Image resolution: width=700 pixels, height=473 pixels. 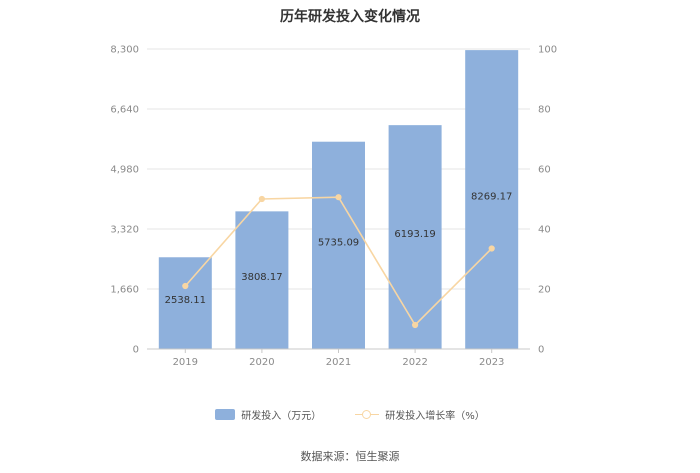 I want to click on y-left-tick-label: 6,640, so click(x=124, y=110).